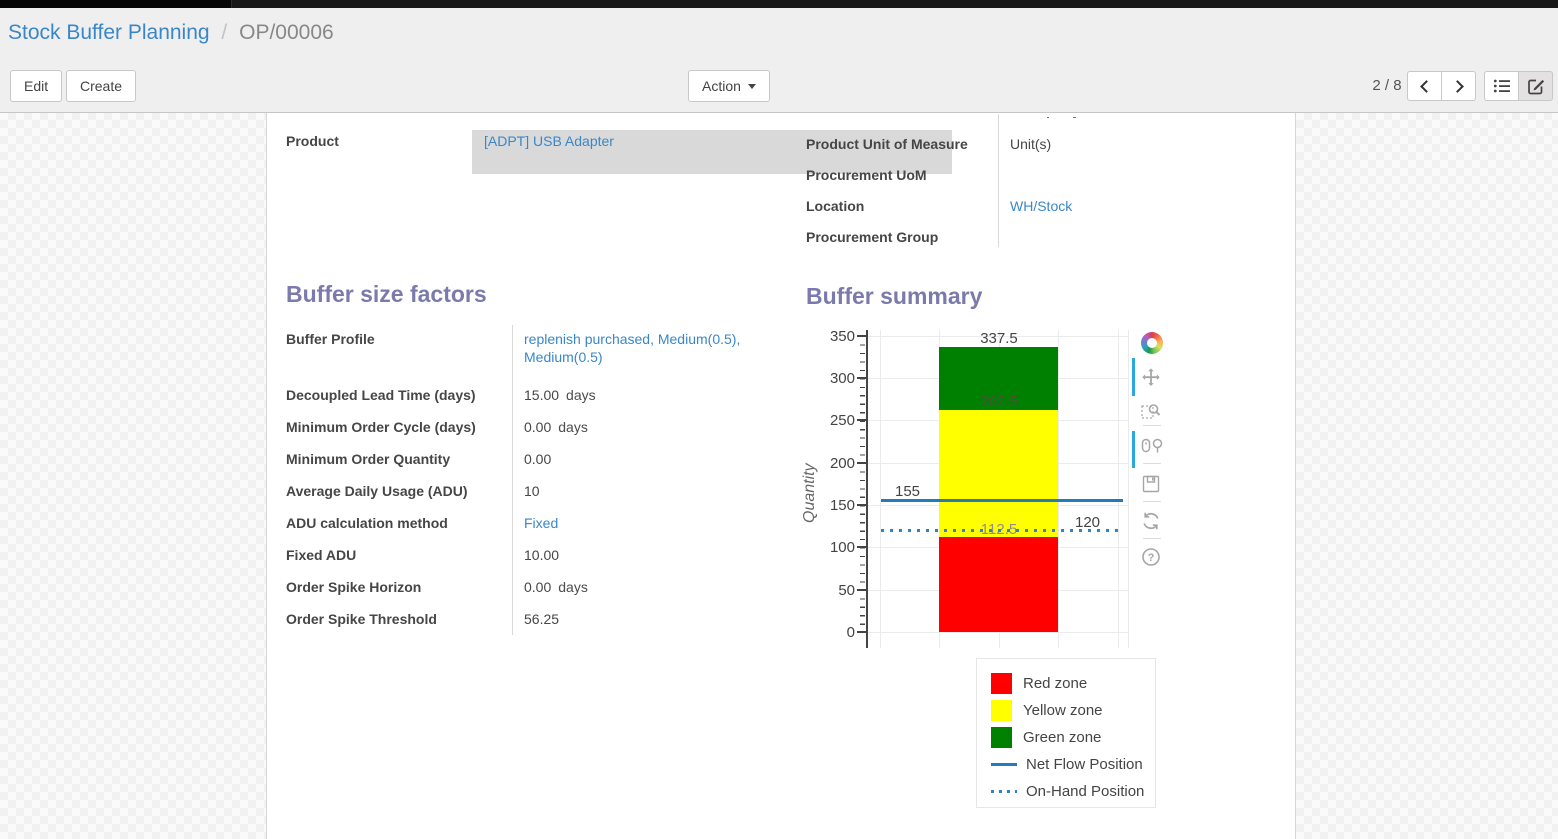 The image size is (1558, 839). What do you see at coordinates (1062, 737) in the screenshot?
I see `legend-label: Green zone` at bounding box center [1062, 737].